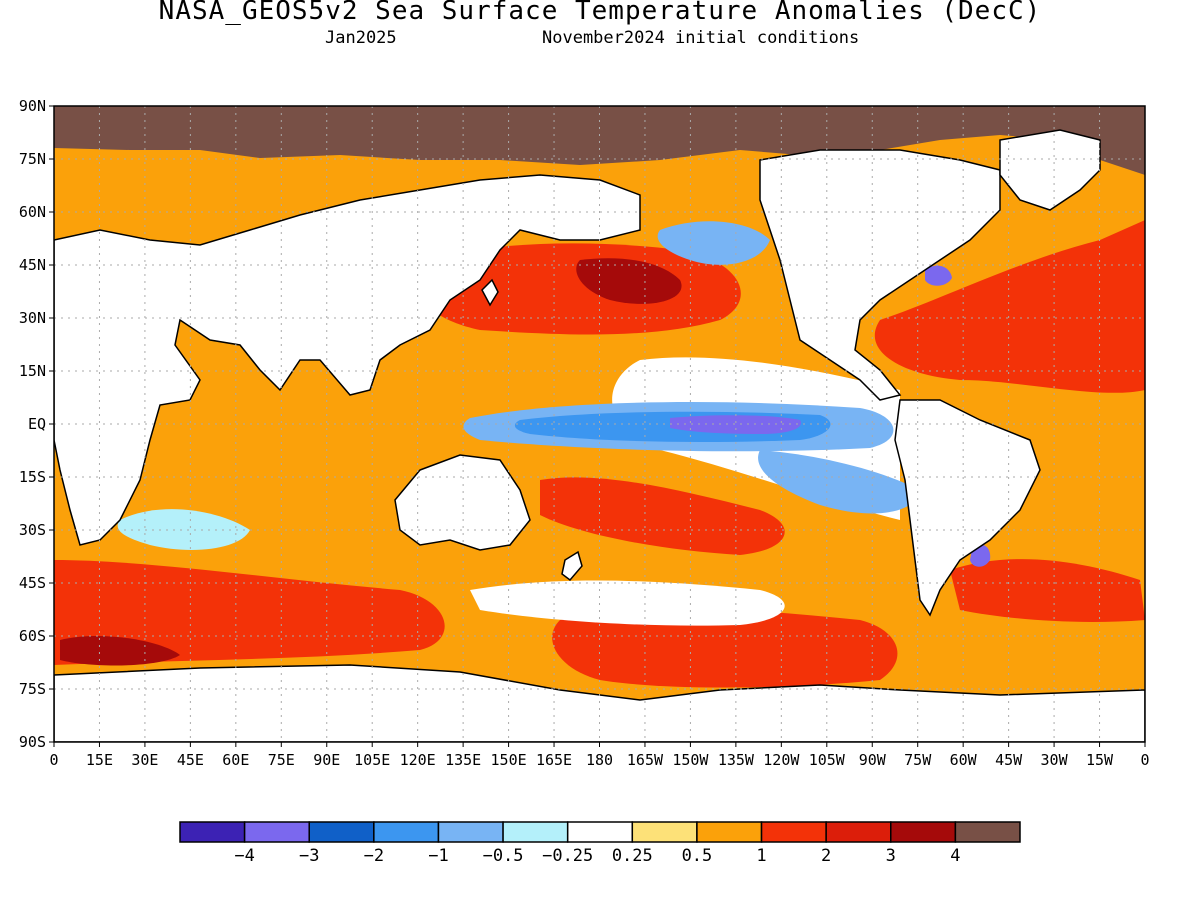 This screenshot has width=1200, height=900. I want to click on north-atlantic-warm-band, so click(1009, 306).